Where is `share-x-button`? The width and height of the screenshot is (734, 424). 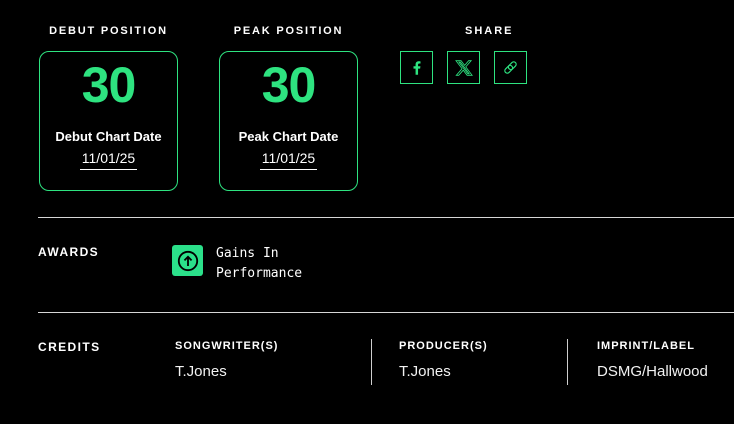 share-x-button is located at coordinates (463, 67).